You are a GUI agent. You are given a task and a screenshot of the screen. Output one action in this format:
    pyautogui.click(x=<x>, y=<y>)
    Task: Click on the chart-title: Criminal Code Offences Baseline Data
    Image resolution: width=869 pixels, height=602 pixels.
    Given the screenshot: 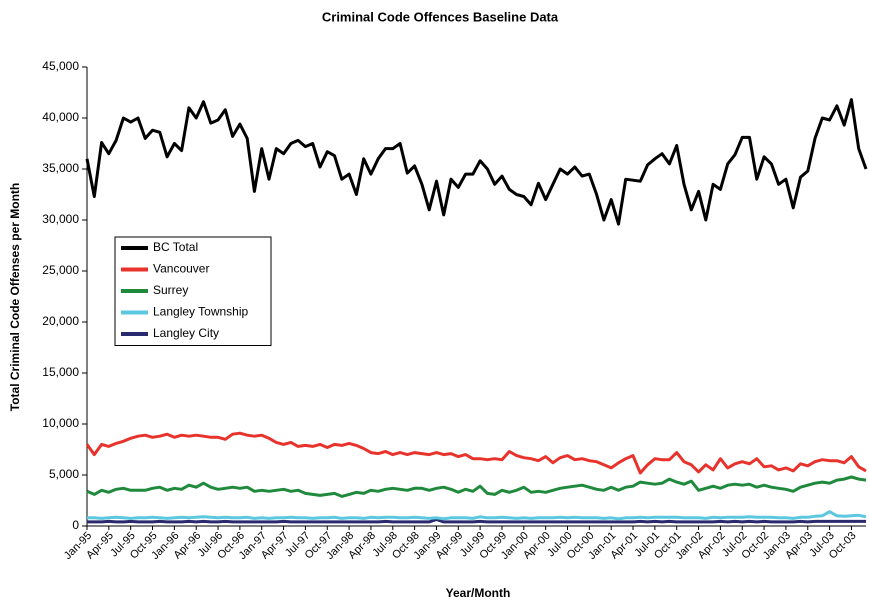 What is the action you would take?
    pyautogui.click(x=440, y=16)
    